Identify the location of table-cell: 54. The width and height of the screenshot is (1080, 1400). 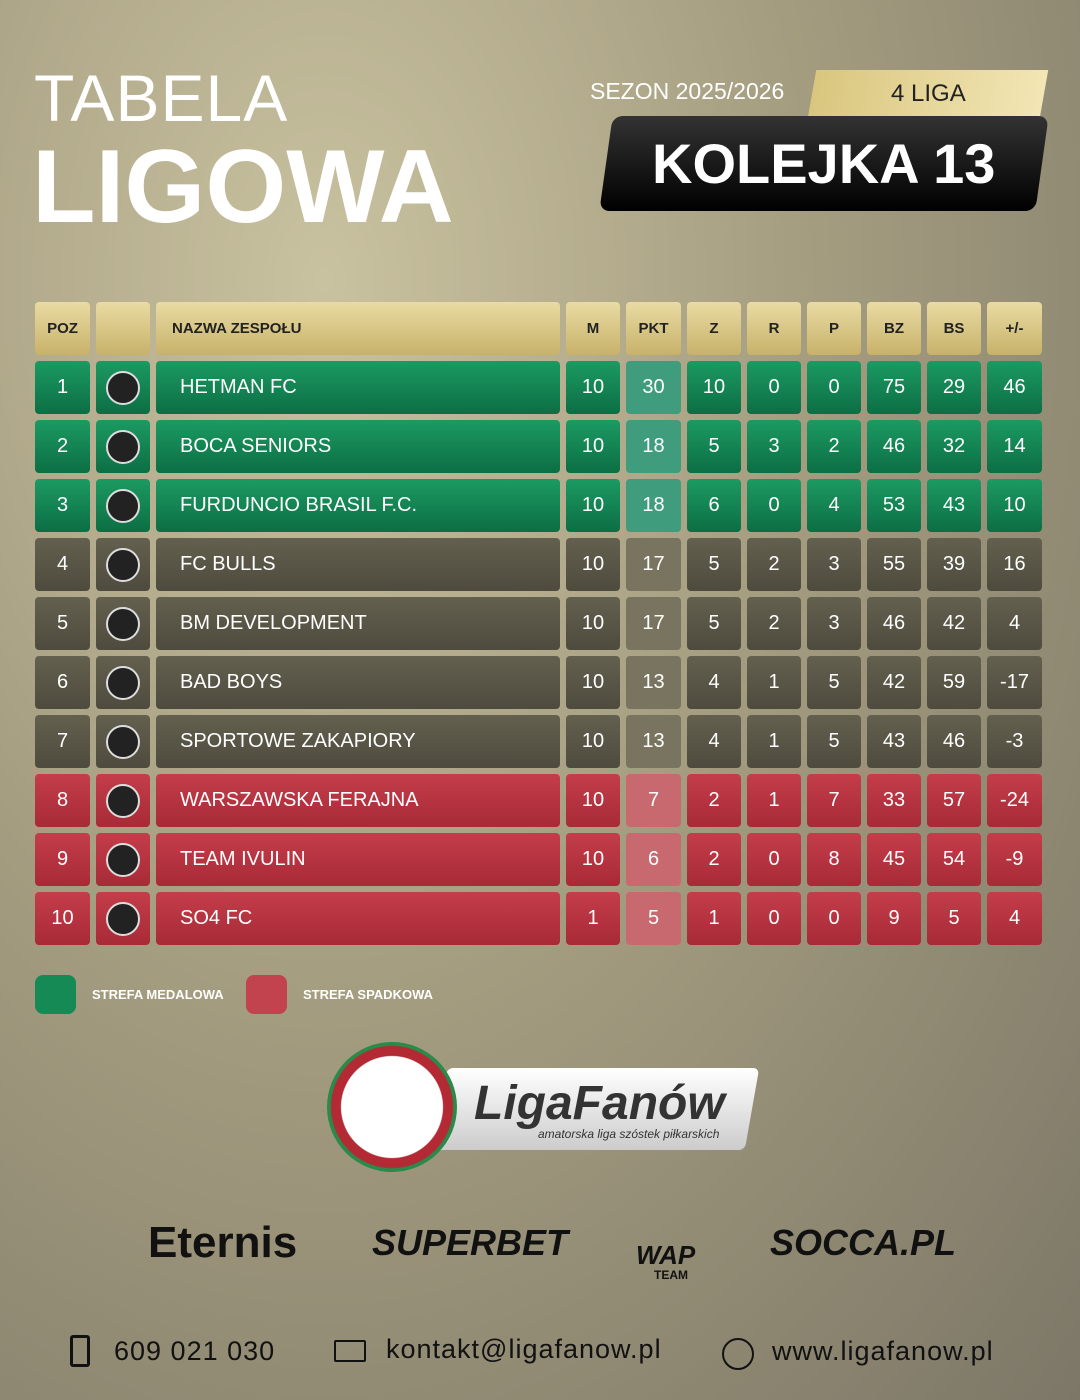
(954, 859).